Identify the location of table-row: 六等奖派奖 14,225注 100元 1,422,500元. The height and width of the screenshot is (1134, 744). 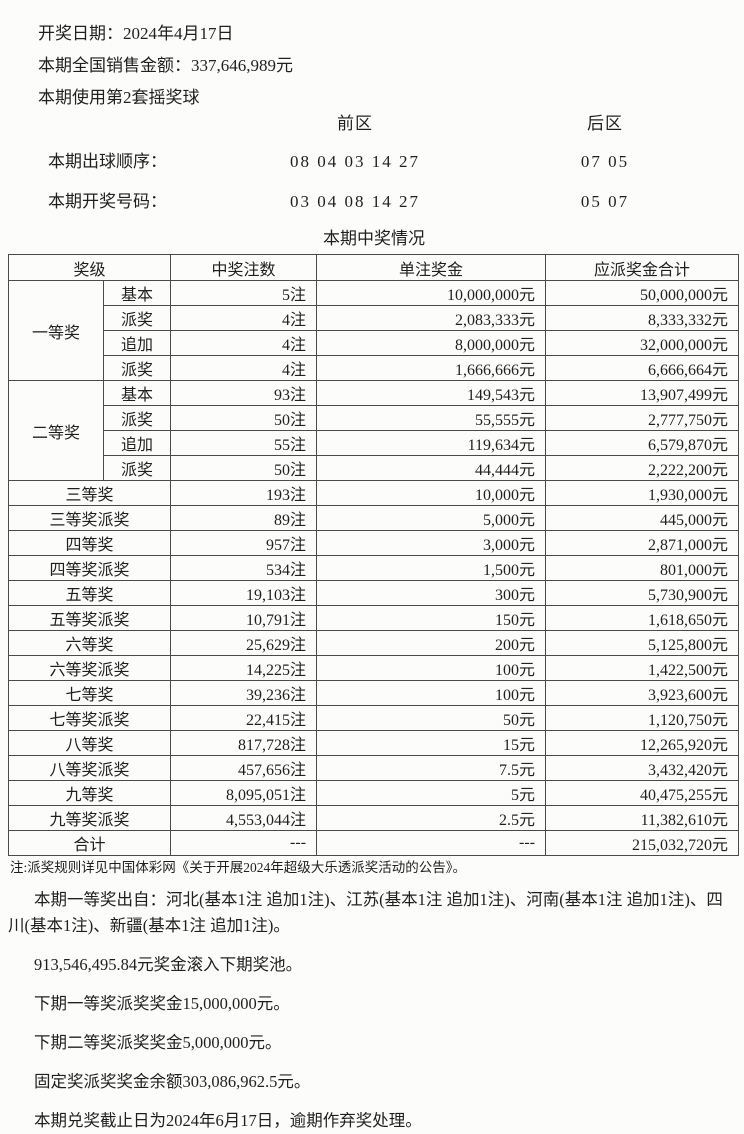
(373, 668).